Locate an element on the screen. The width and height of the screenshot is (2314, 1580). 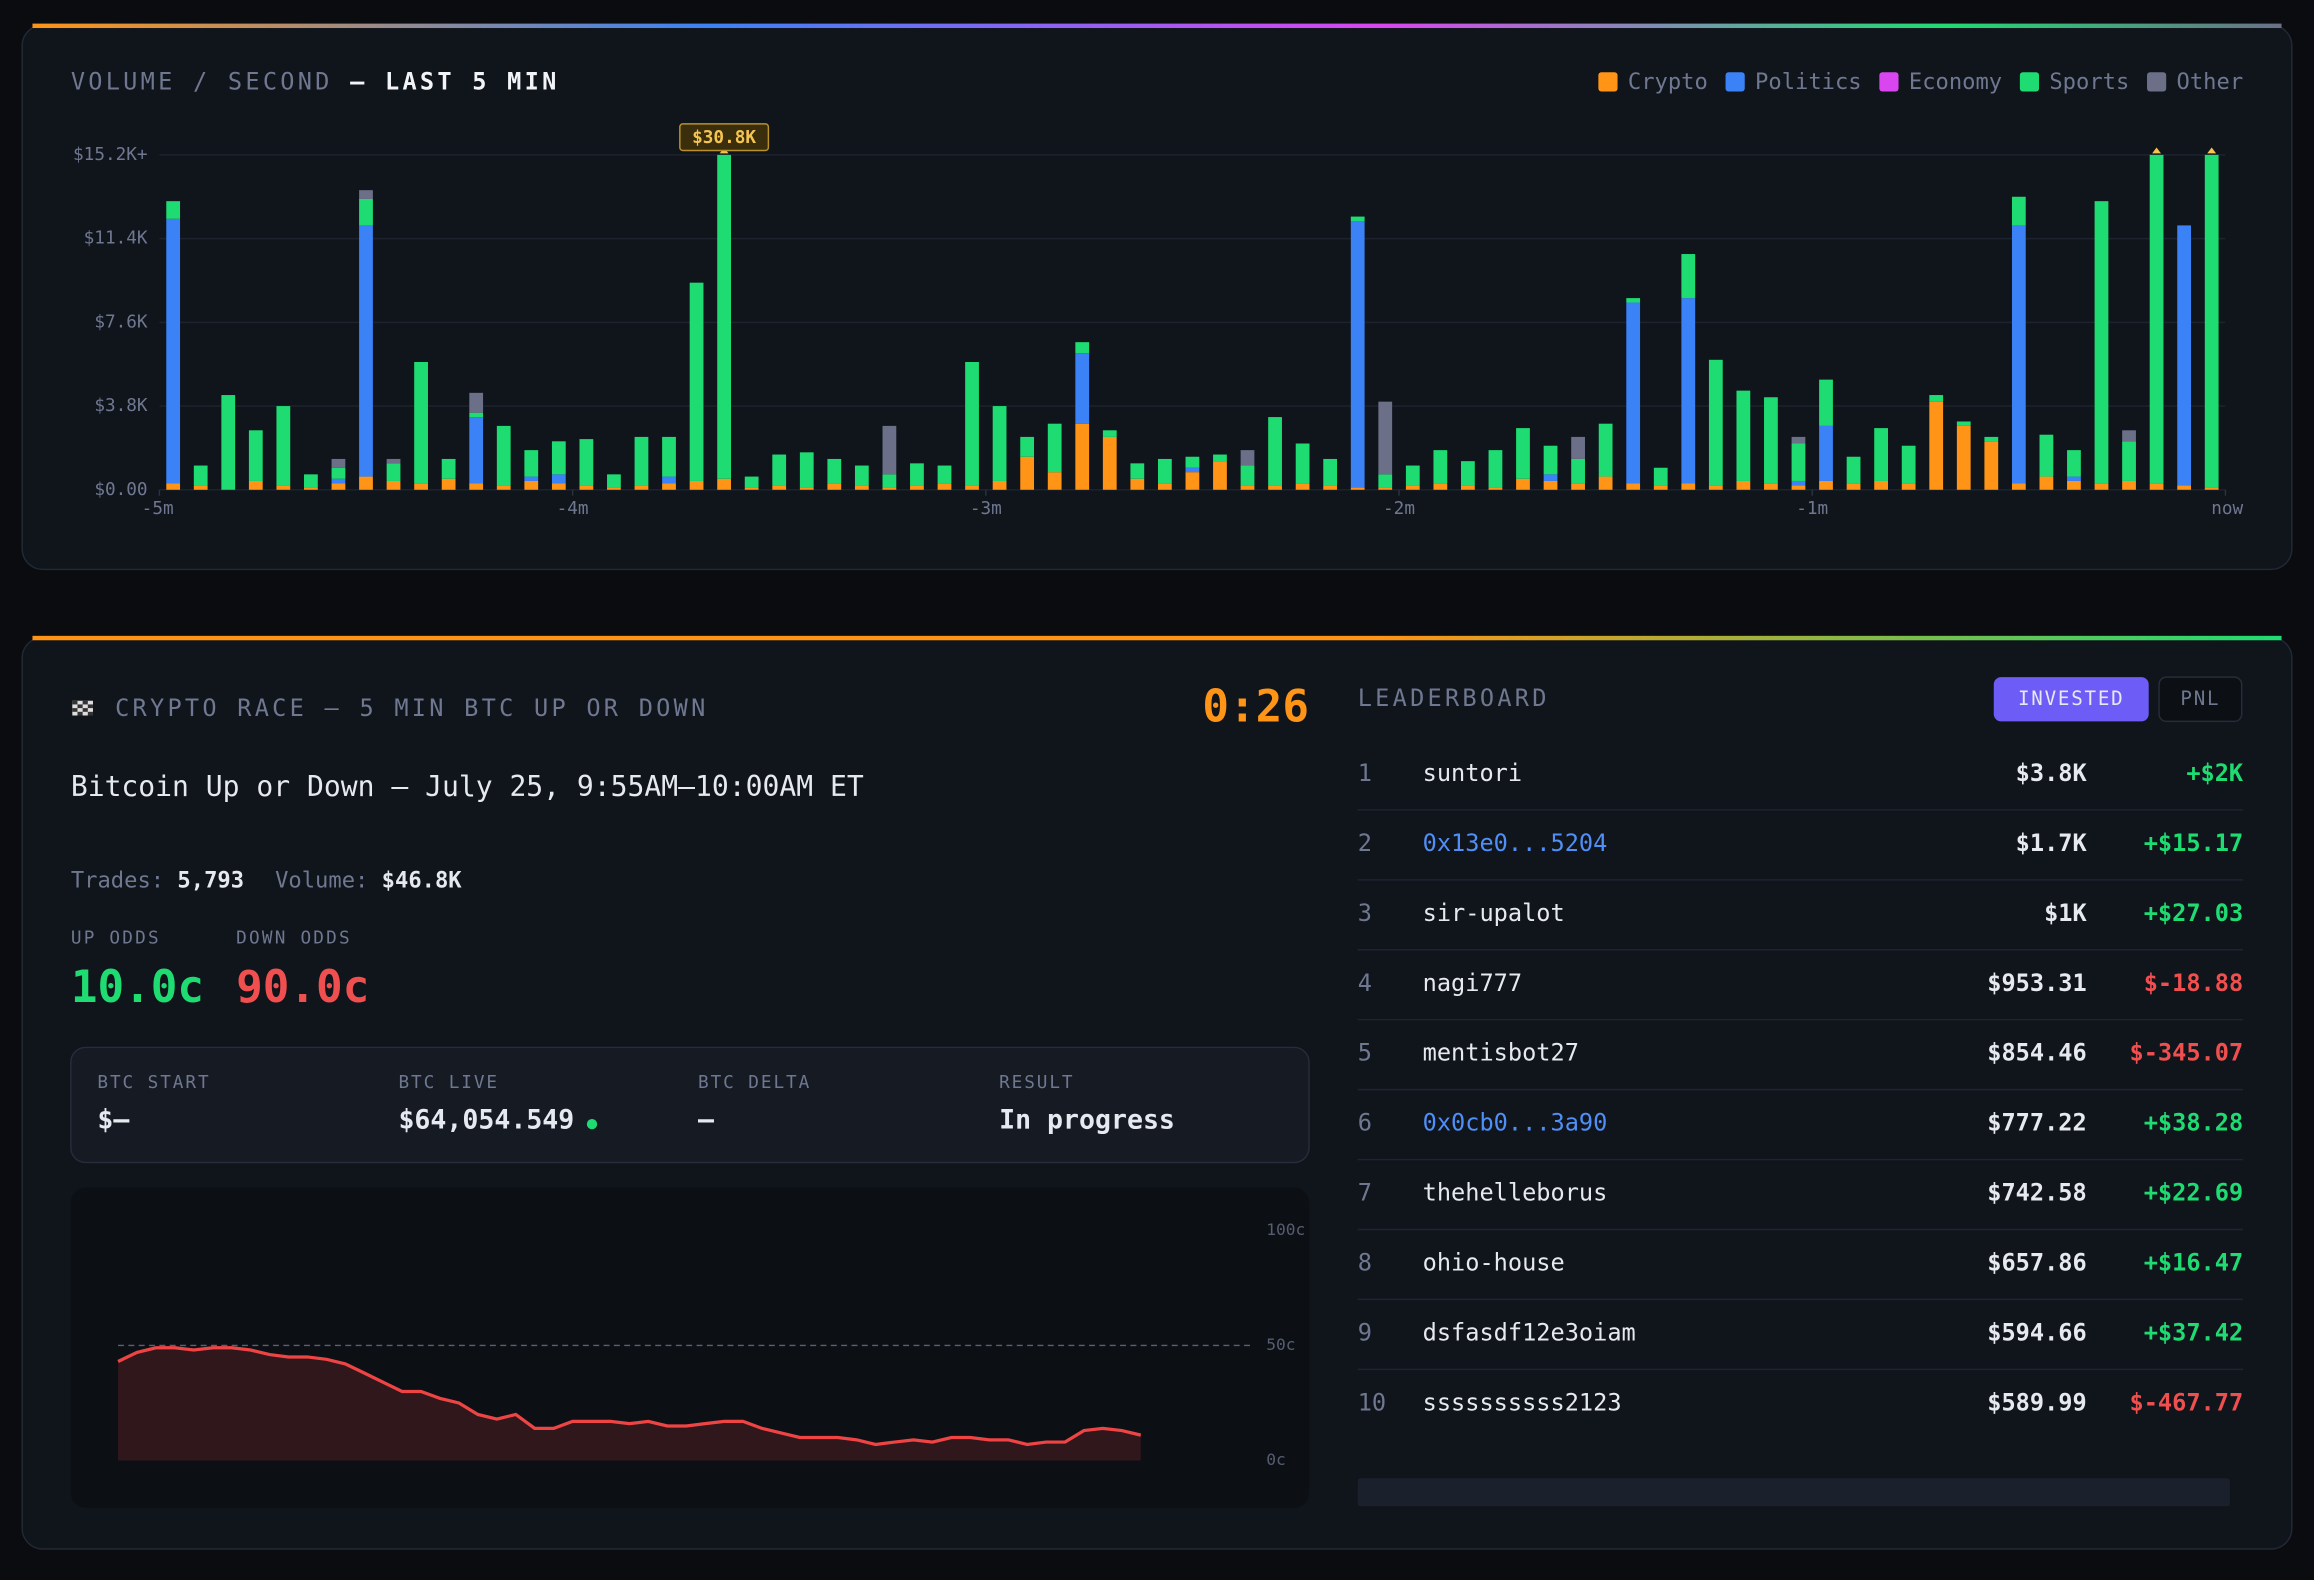
invested: $1.7K is located at coordinates (2052, 843).